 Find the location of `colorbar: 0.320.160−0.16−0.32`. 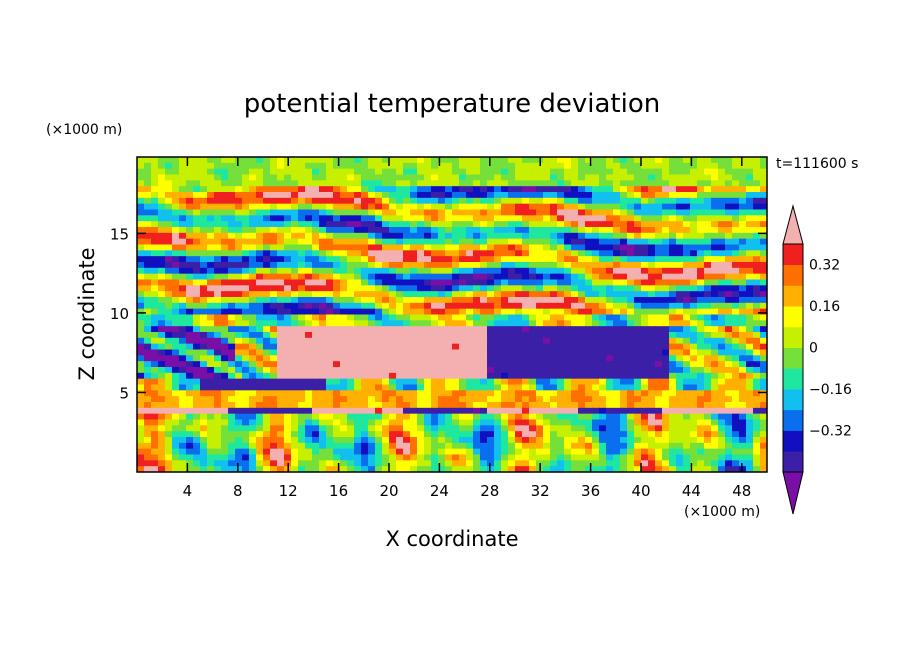

colorbar: 0.320.160−0.16−0.32 is located at coordinates (817, 359).